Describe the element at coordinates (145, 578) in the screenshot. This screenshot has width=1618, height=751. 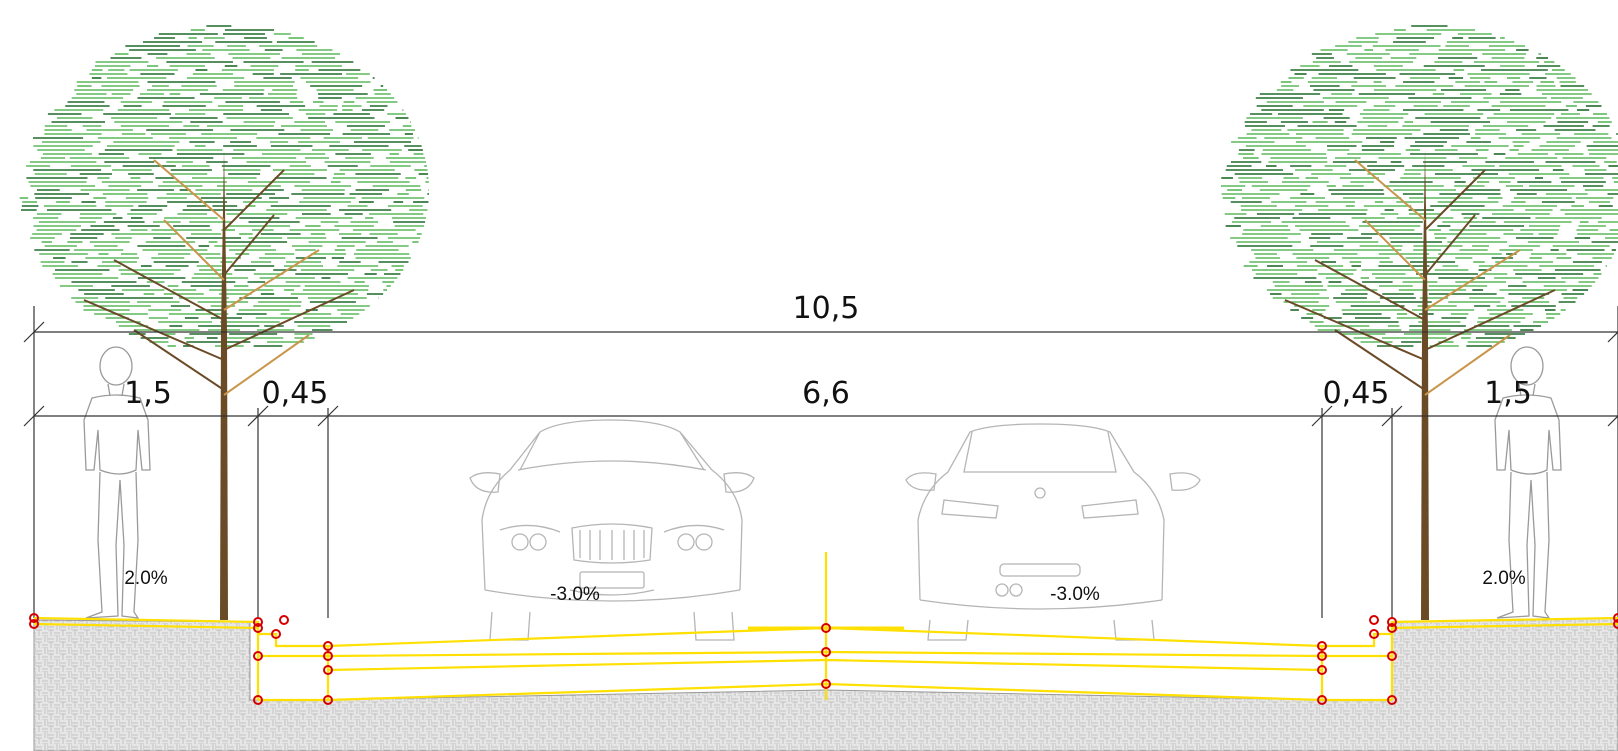
I see `slope-left-sidewalk-label: 2.0%` at that location.